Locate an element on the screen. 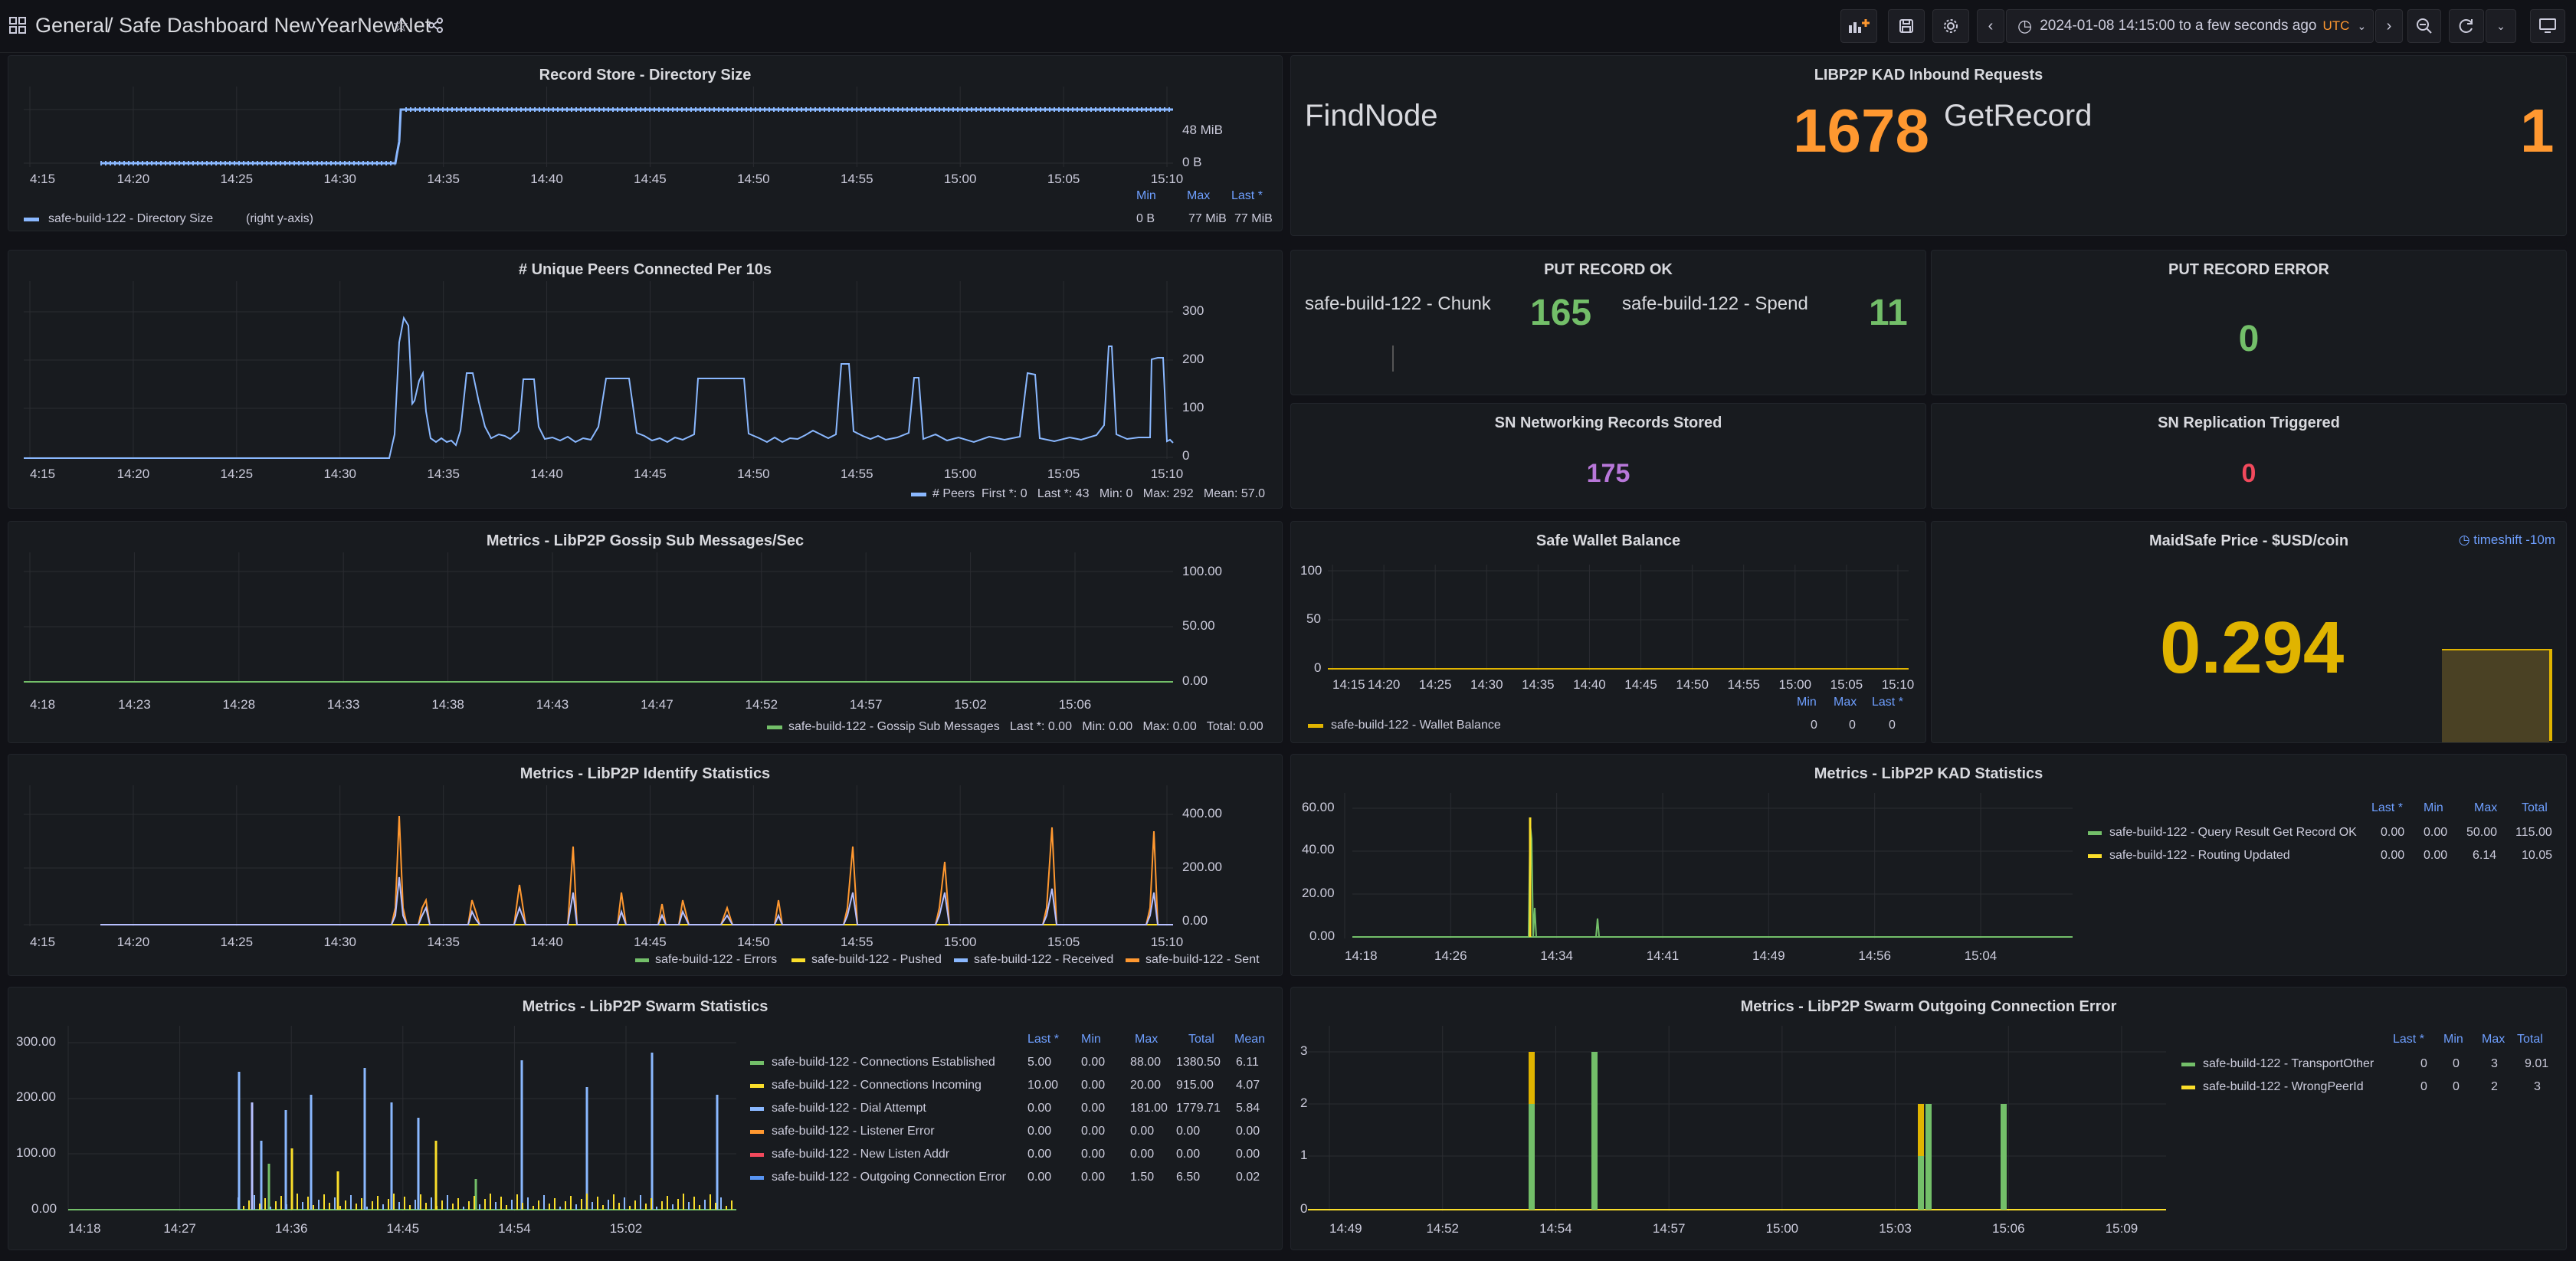  breadcrumb-folder: General is located at coordinates (72, 25).